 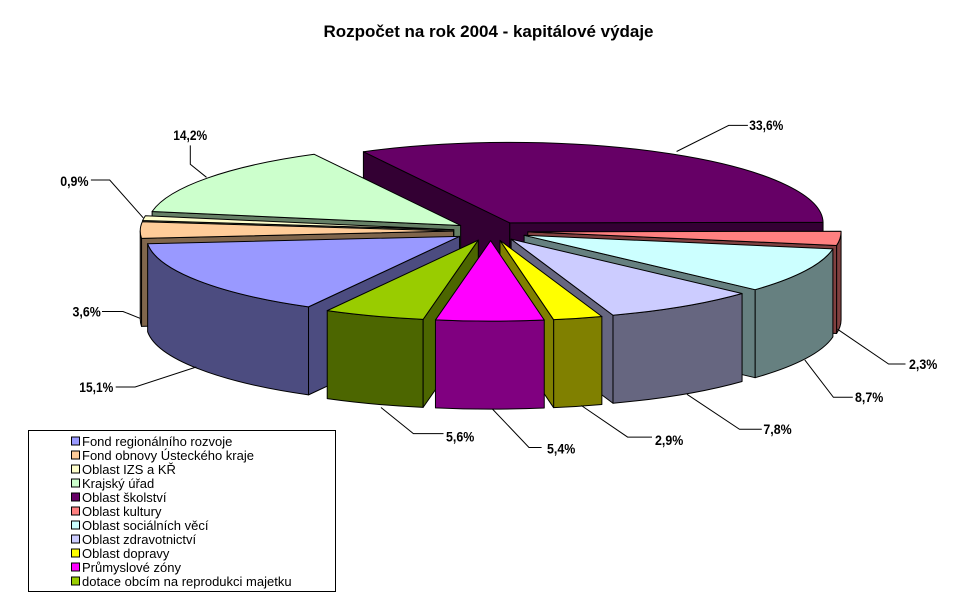 I want to click on svg-text:dotace obcím na reprodukci maj: dotace obcím na reprodukci majetku, so click(x=187, y=581).